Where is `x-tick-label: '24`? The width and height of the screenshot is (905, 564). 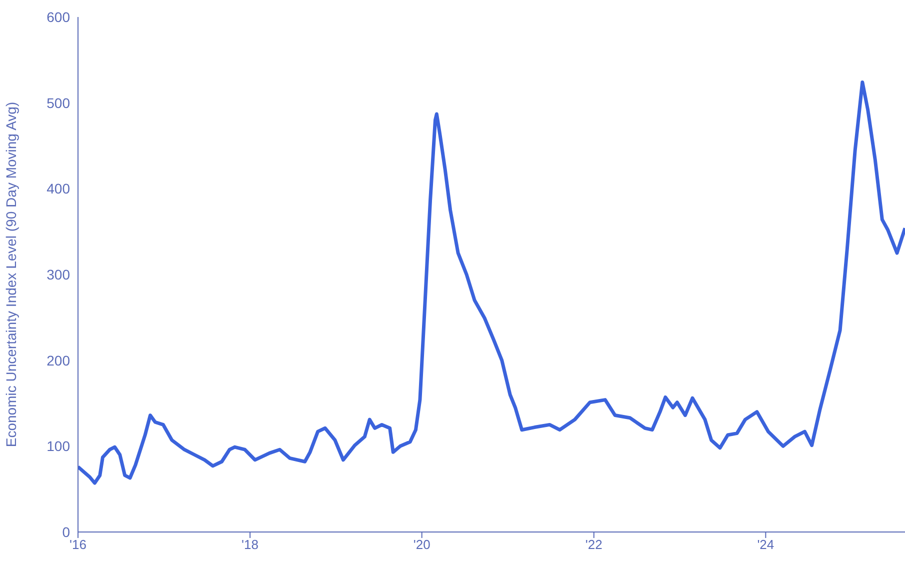 x-tick-label: '24 is located at coordinates (765, 544).